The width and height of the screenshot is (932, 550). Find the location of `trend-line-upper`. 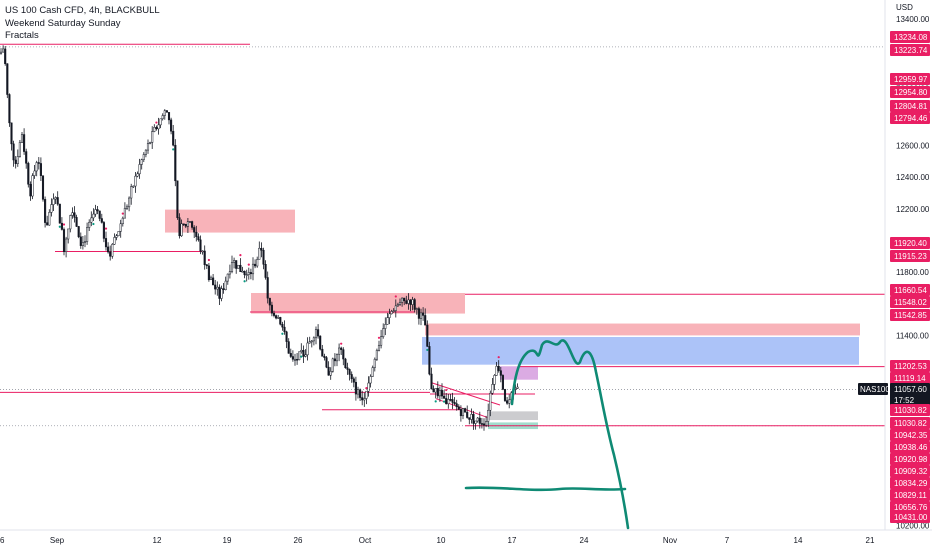

trend-line-upper is located at coordinates (466, 394).